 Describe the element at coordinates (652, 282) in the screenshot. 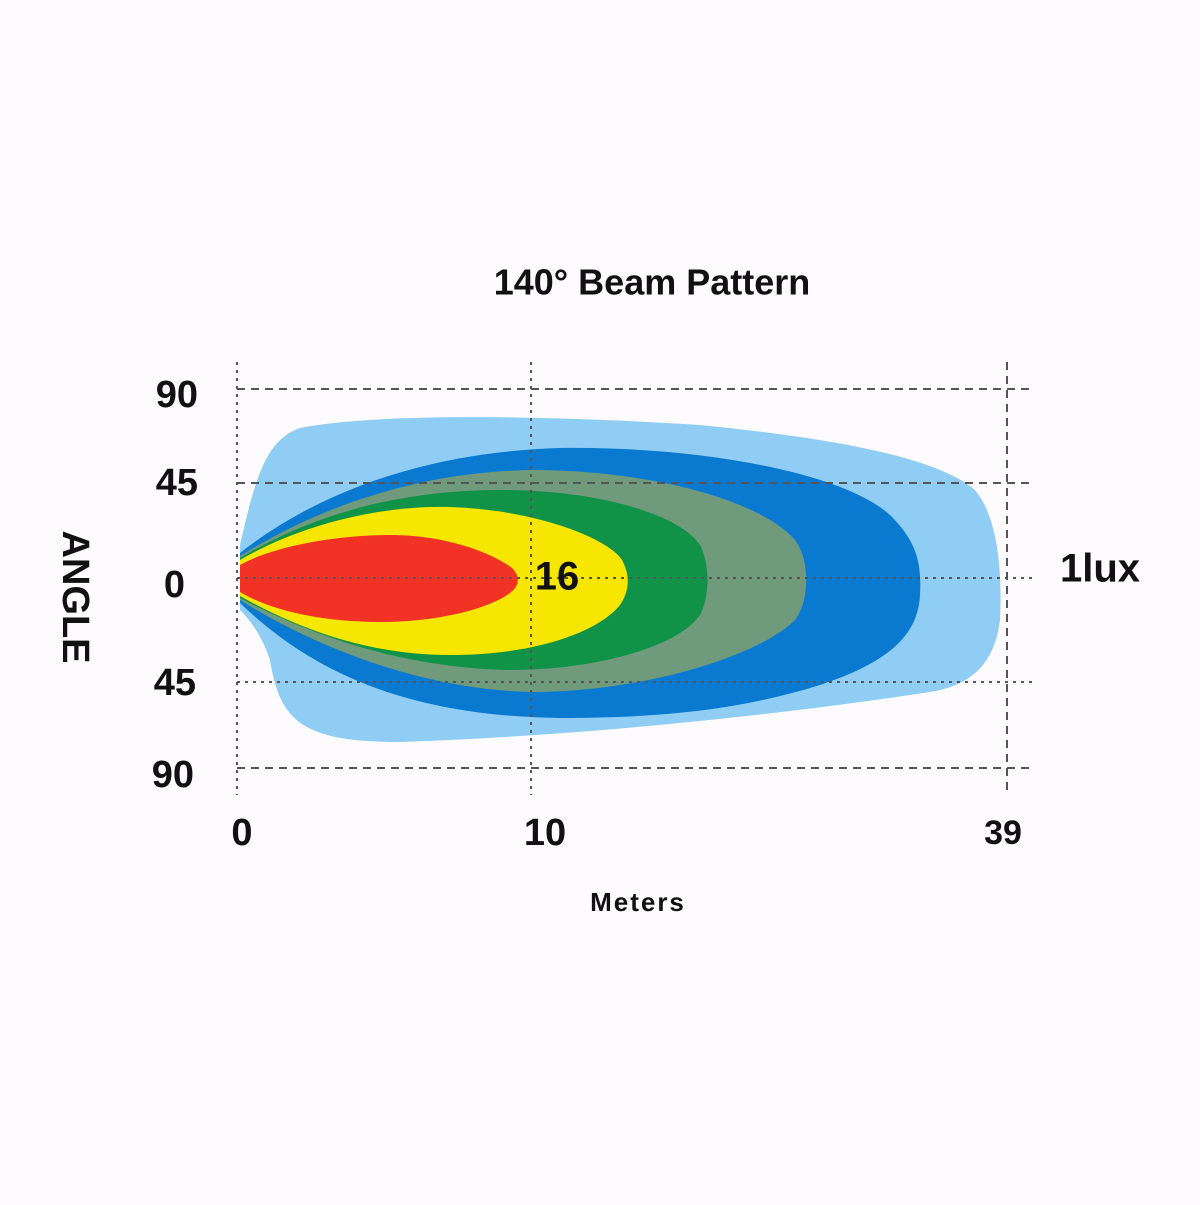

I see `title: 140° Beam Pattern` at that location.